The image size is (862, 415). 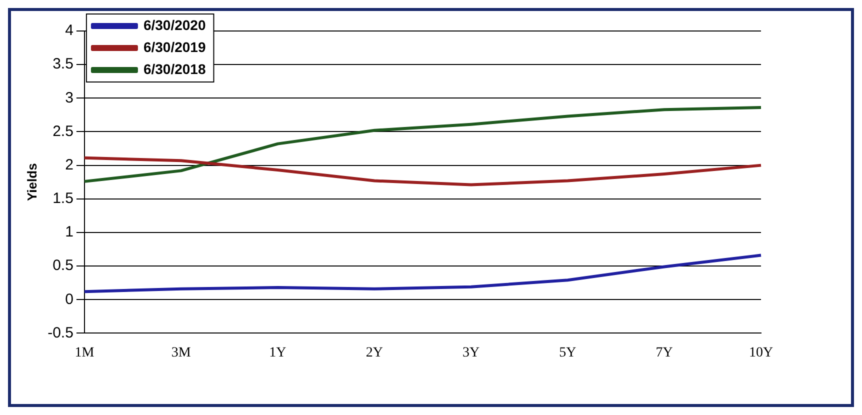 I want to click on y-tick-label: -0.5, so click(x=61, y=333).